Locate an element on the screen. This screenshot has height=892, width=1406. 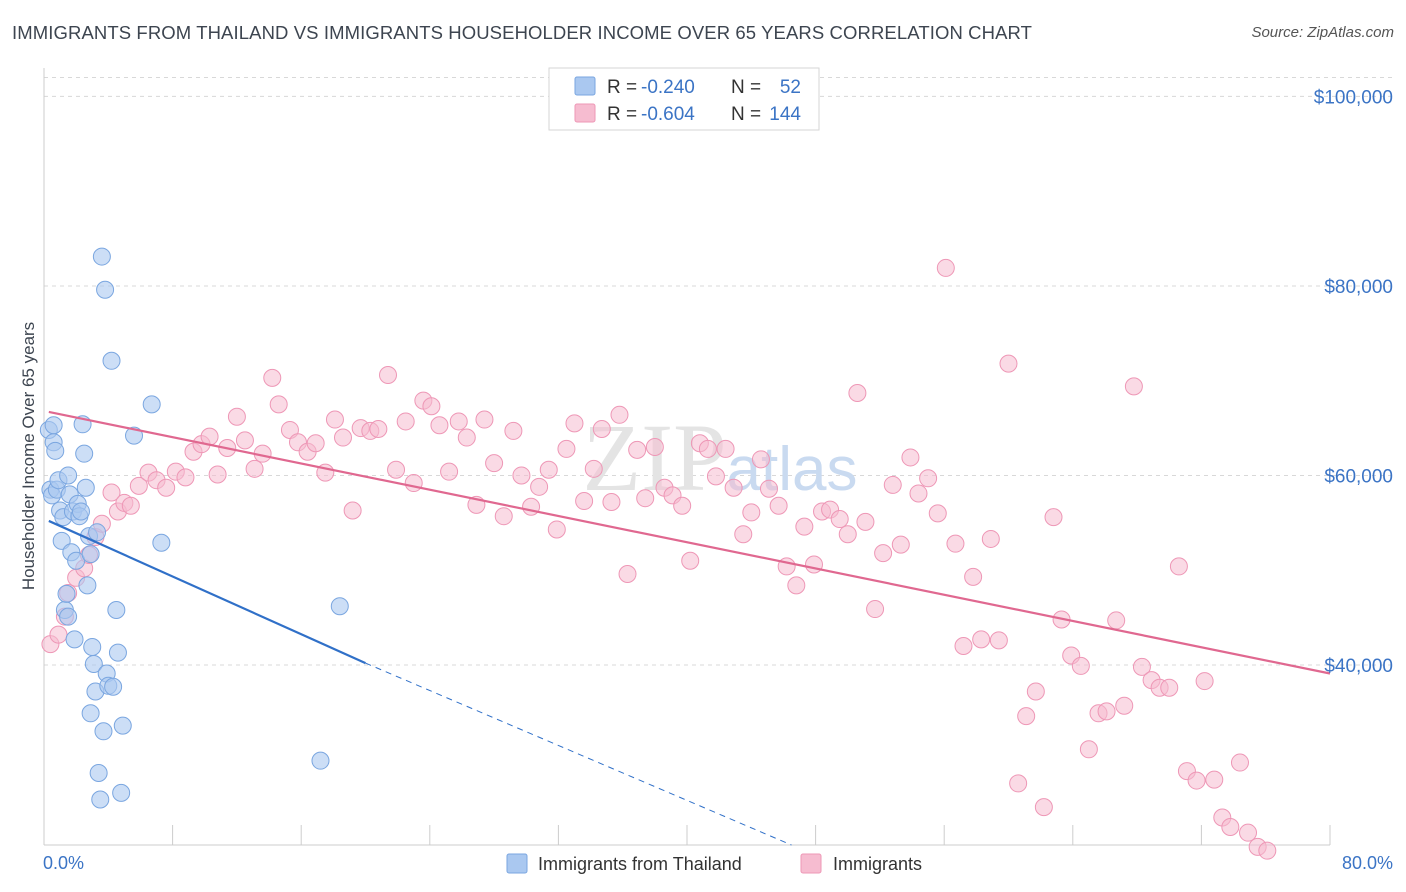
thailand-points is located at coordinates (194, 528).